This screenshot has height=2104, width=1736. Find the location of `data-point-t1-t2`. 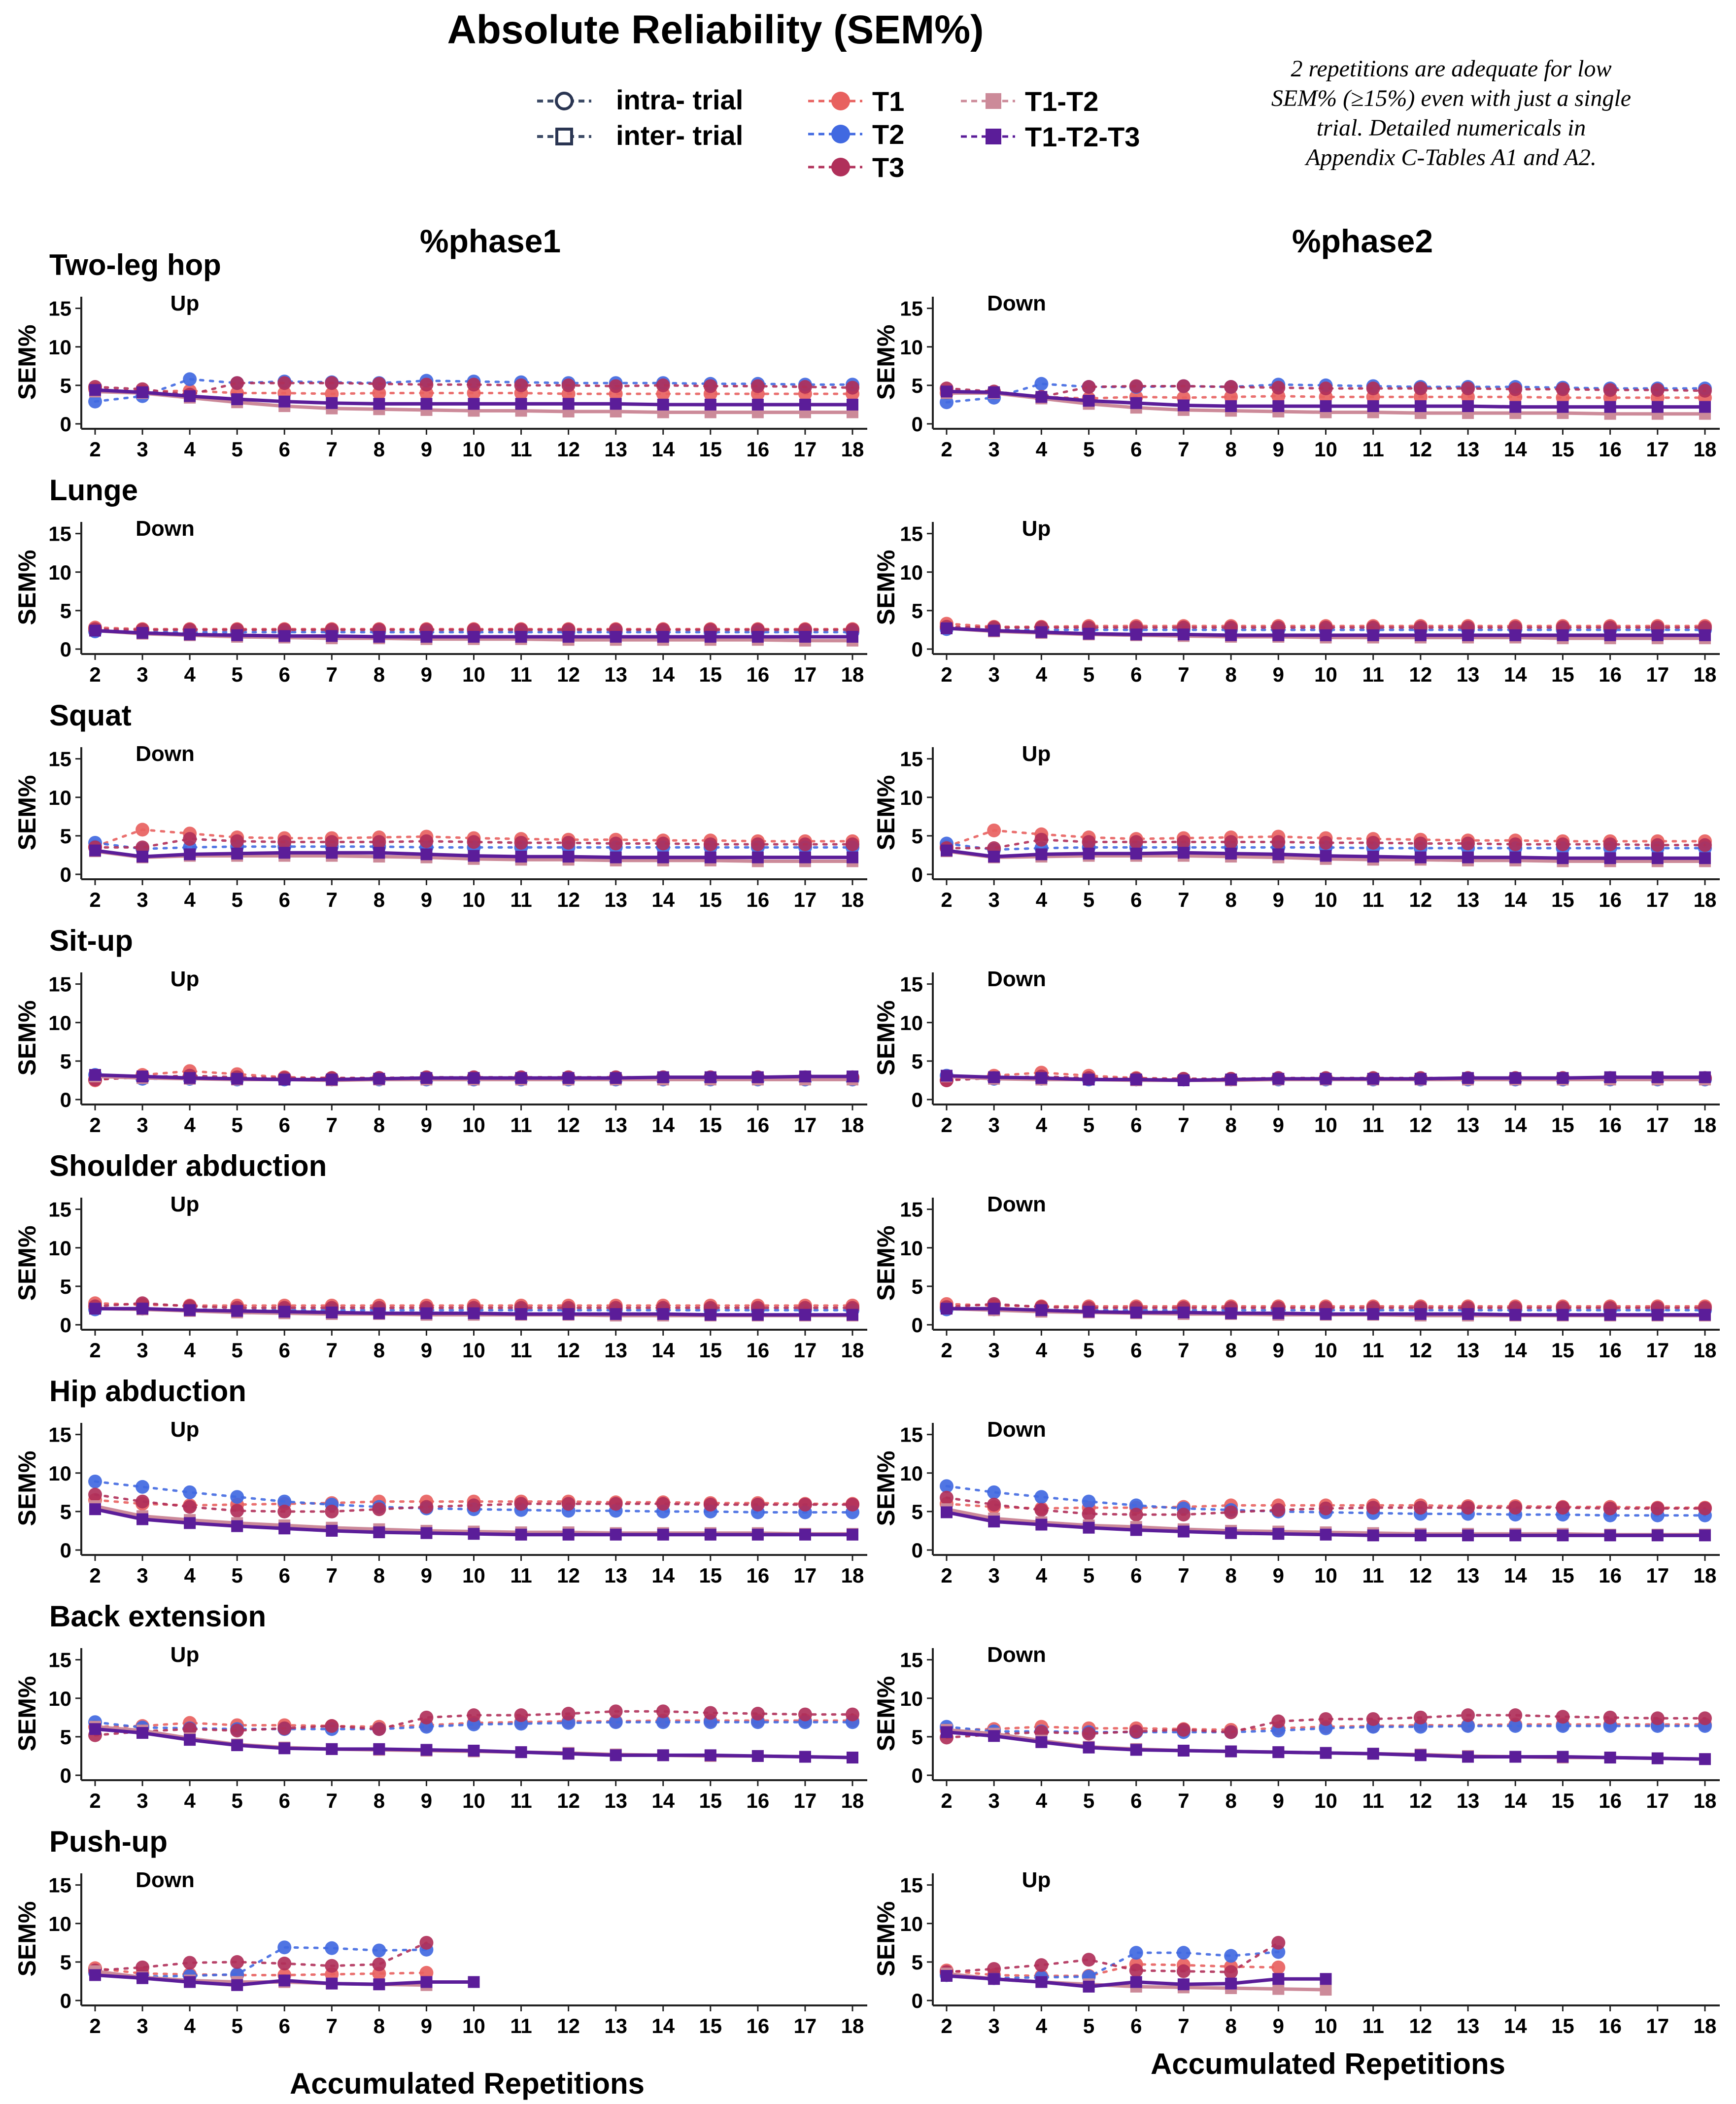

data-point-t1-t2 is located at coordinates (1278, 1989).